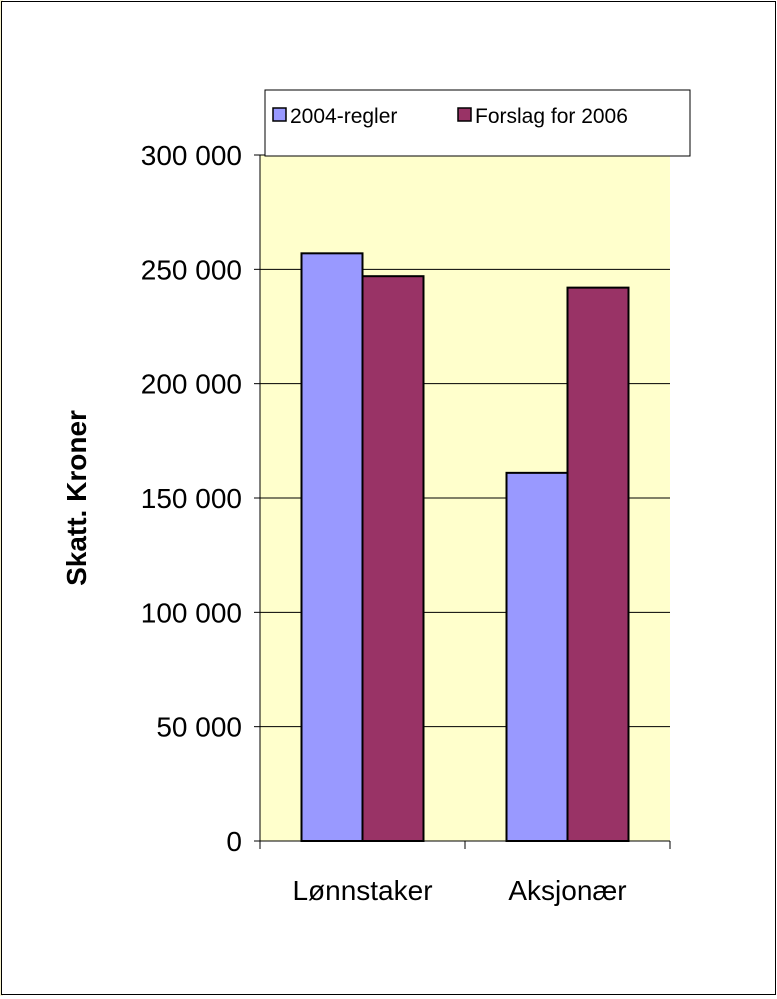 This screenshot has height=999, width=777. I want to click on y-tick-label: 150 000, so click(191, 498).